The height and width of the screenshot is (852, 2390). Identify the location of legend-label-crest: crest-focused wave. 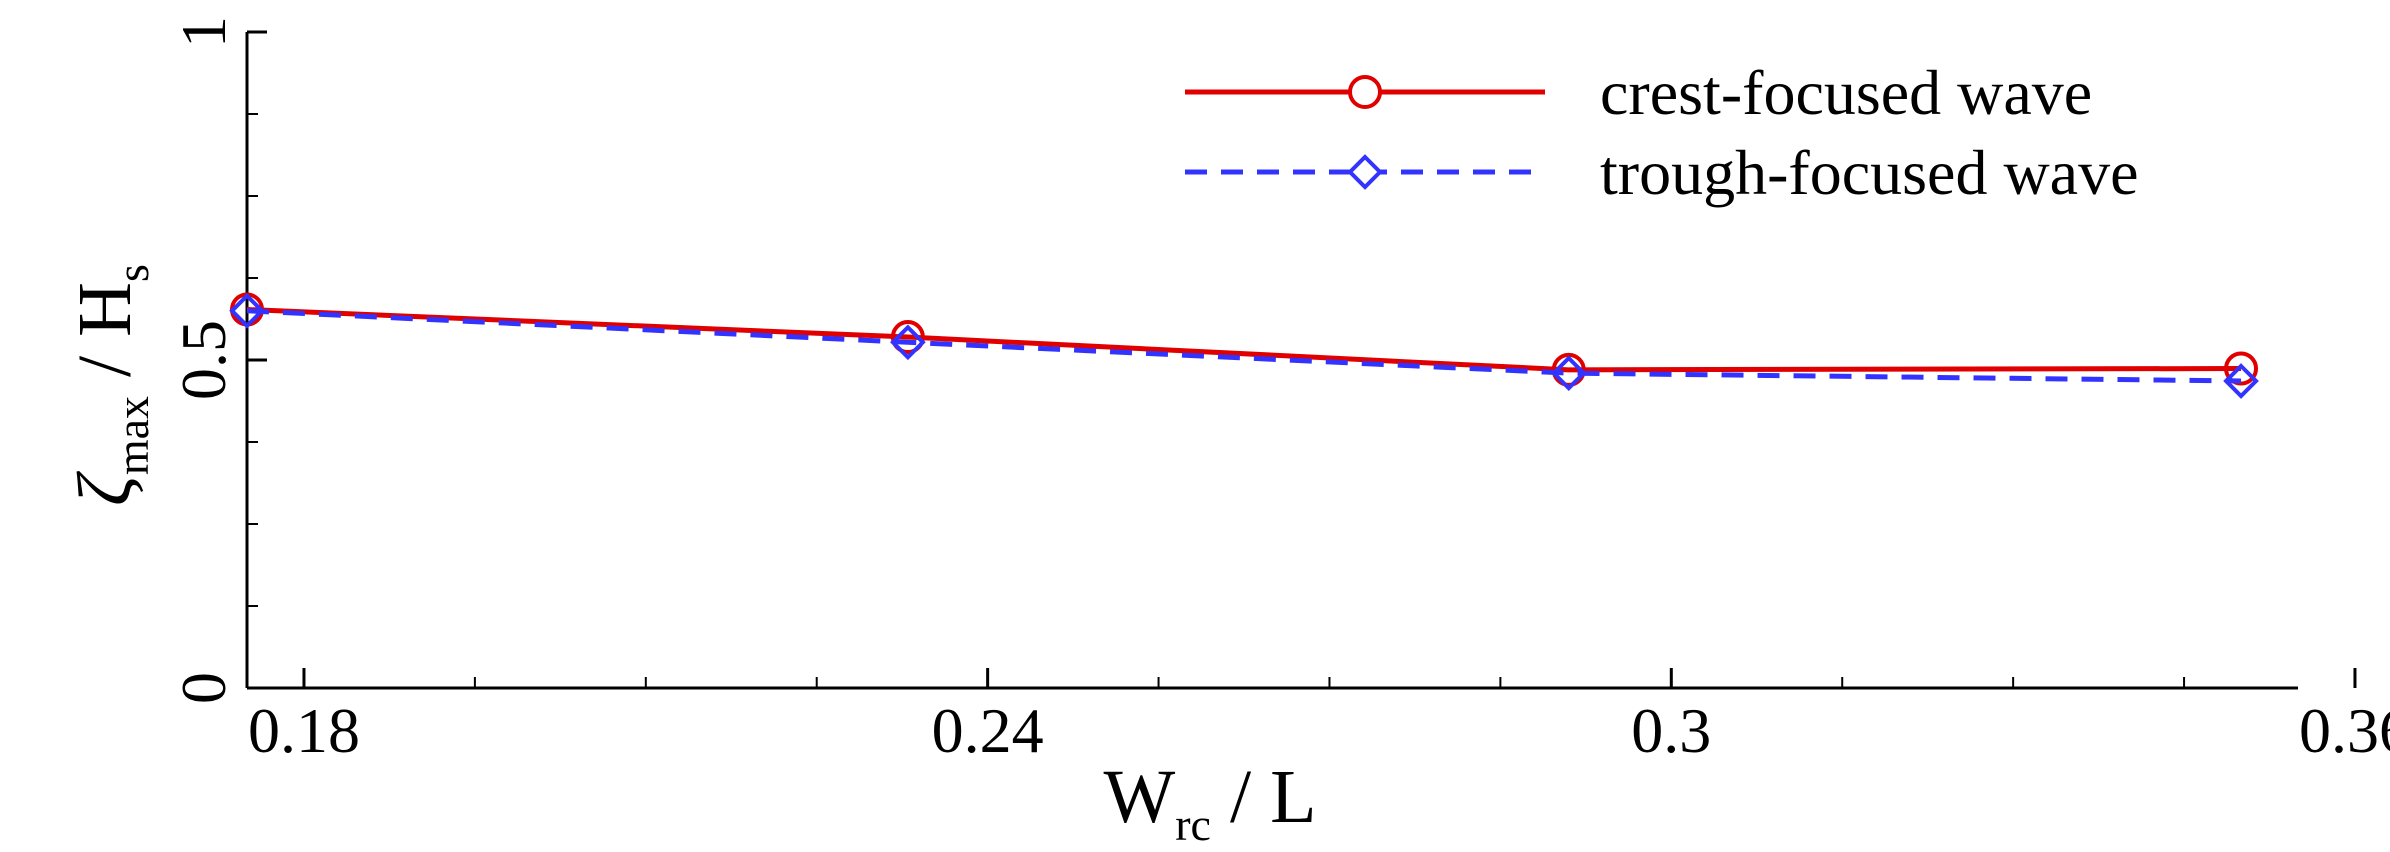
(1846, 92).